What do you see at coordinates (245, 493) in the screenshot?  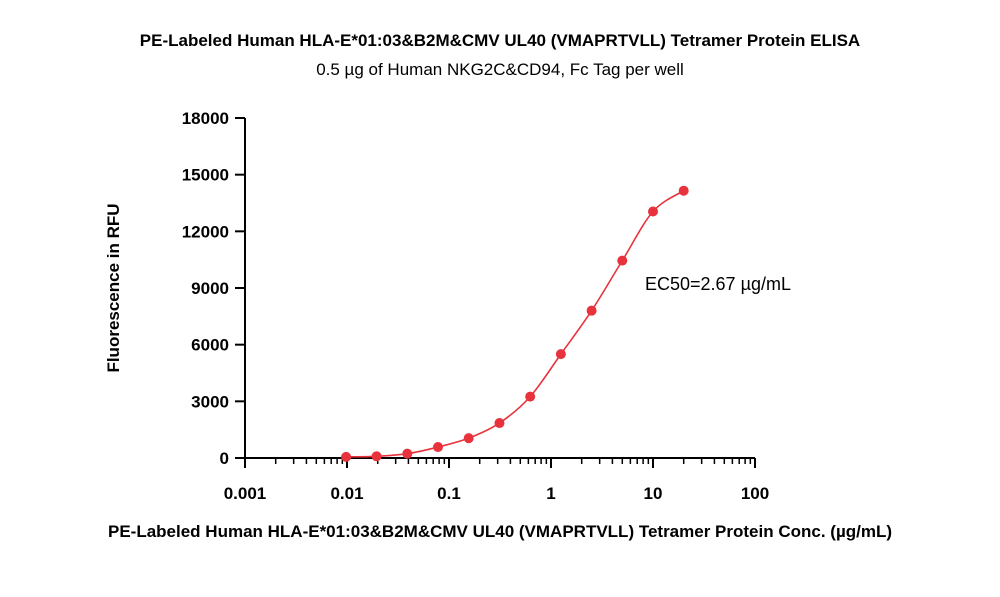 I see `x-tick-label: 0.001` at bounding box center [245, 493].